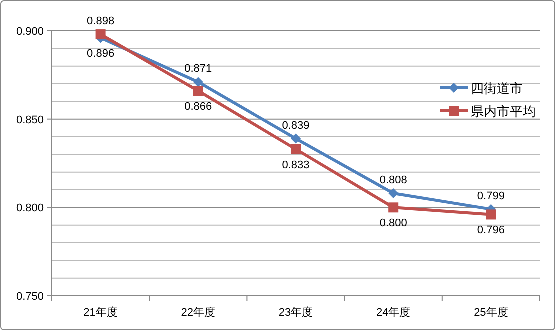 This screenshot has height=331, width=556. What do you see at coordinates (394, 224) in the screenshot?
I see `data-label: 0.800` at bounding box center [394, 224].